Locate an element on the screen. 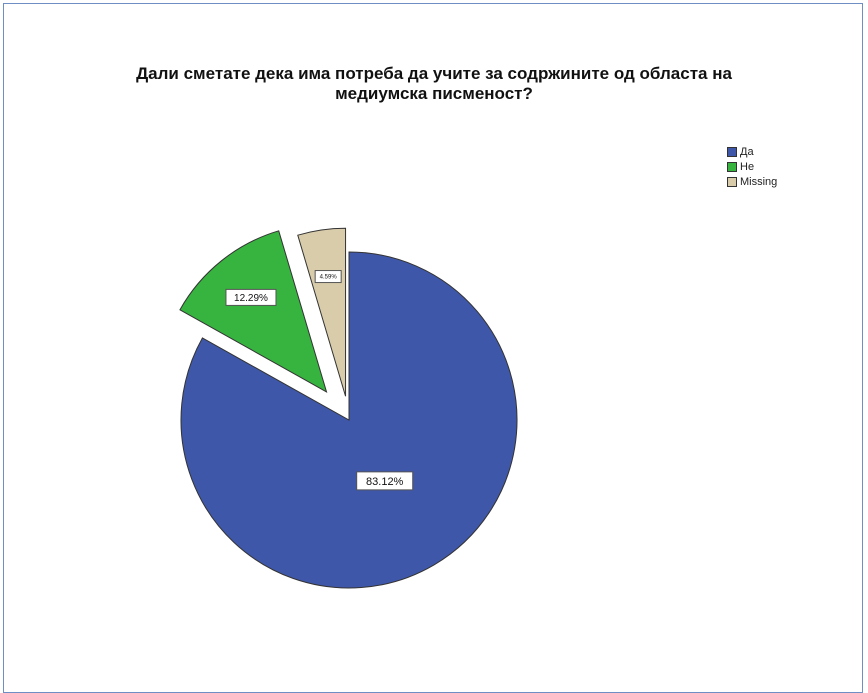 The width and height of the screenshot is (868, 693). legend-item-no: Не is located at coordinates (752, 166).